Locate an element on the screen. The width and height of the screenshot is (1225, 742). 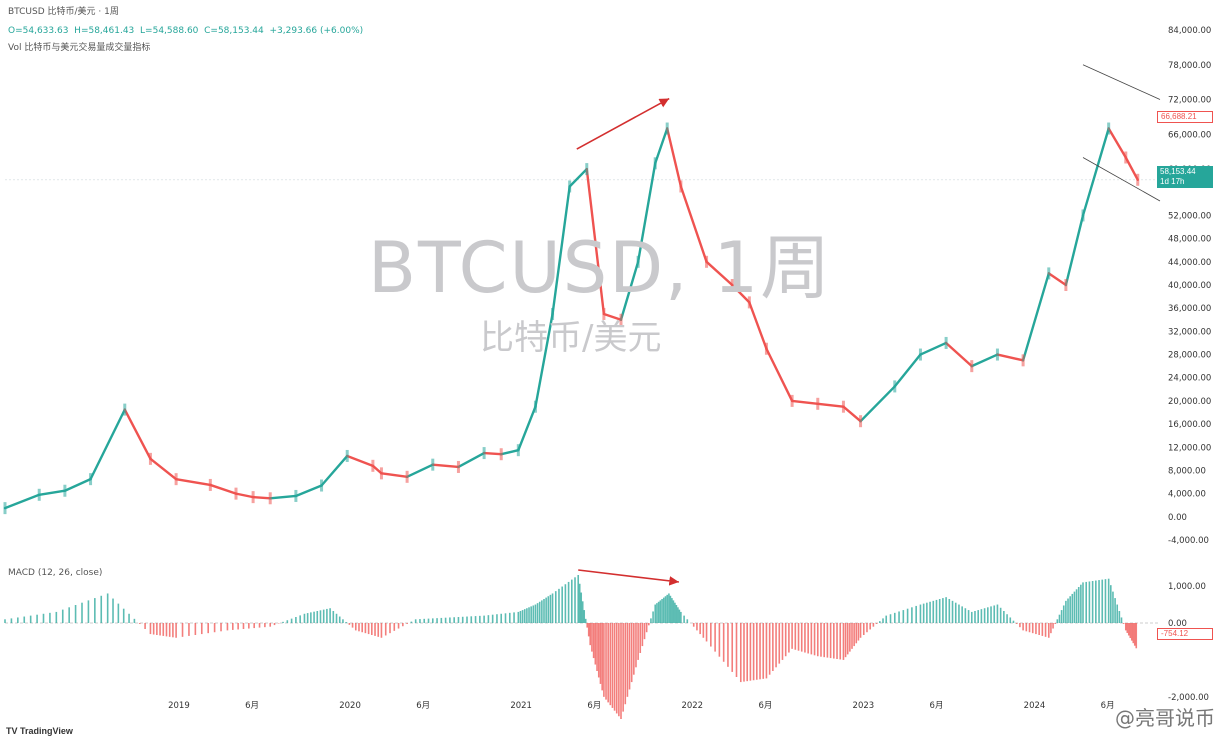
x-tick-label: 6月 is located at coordinates (1108, 706).